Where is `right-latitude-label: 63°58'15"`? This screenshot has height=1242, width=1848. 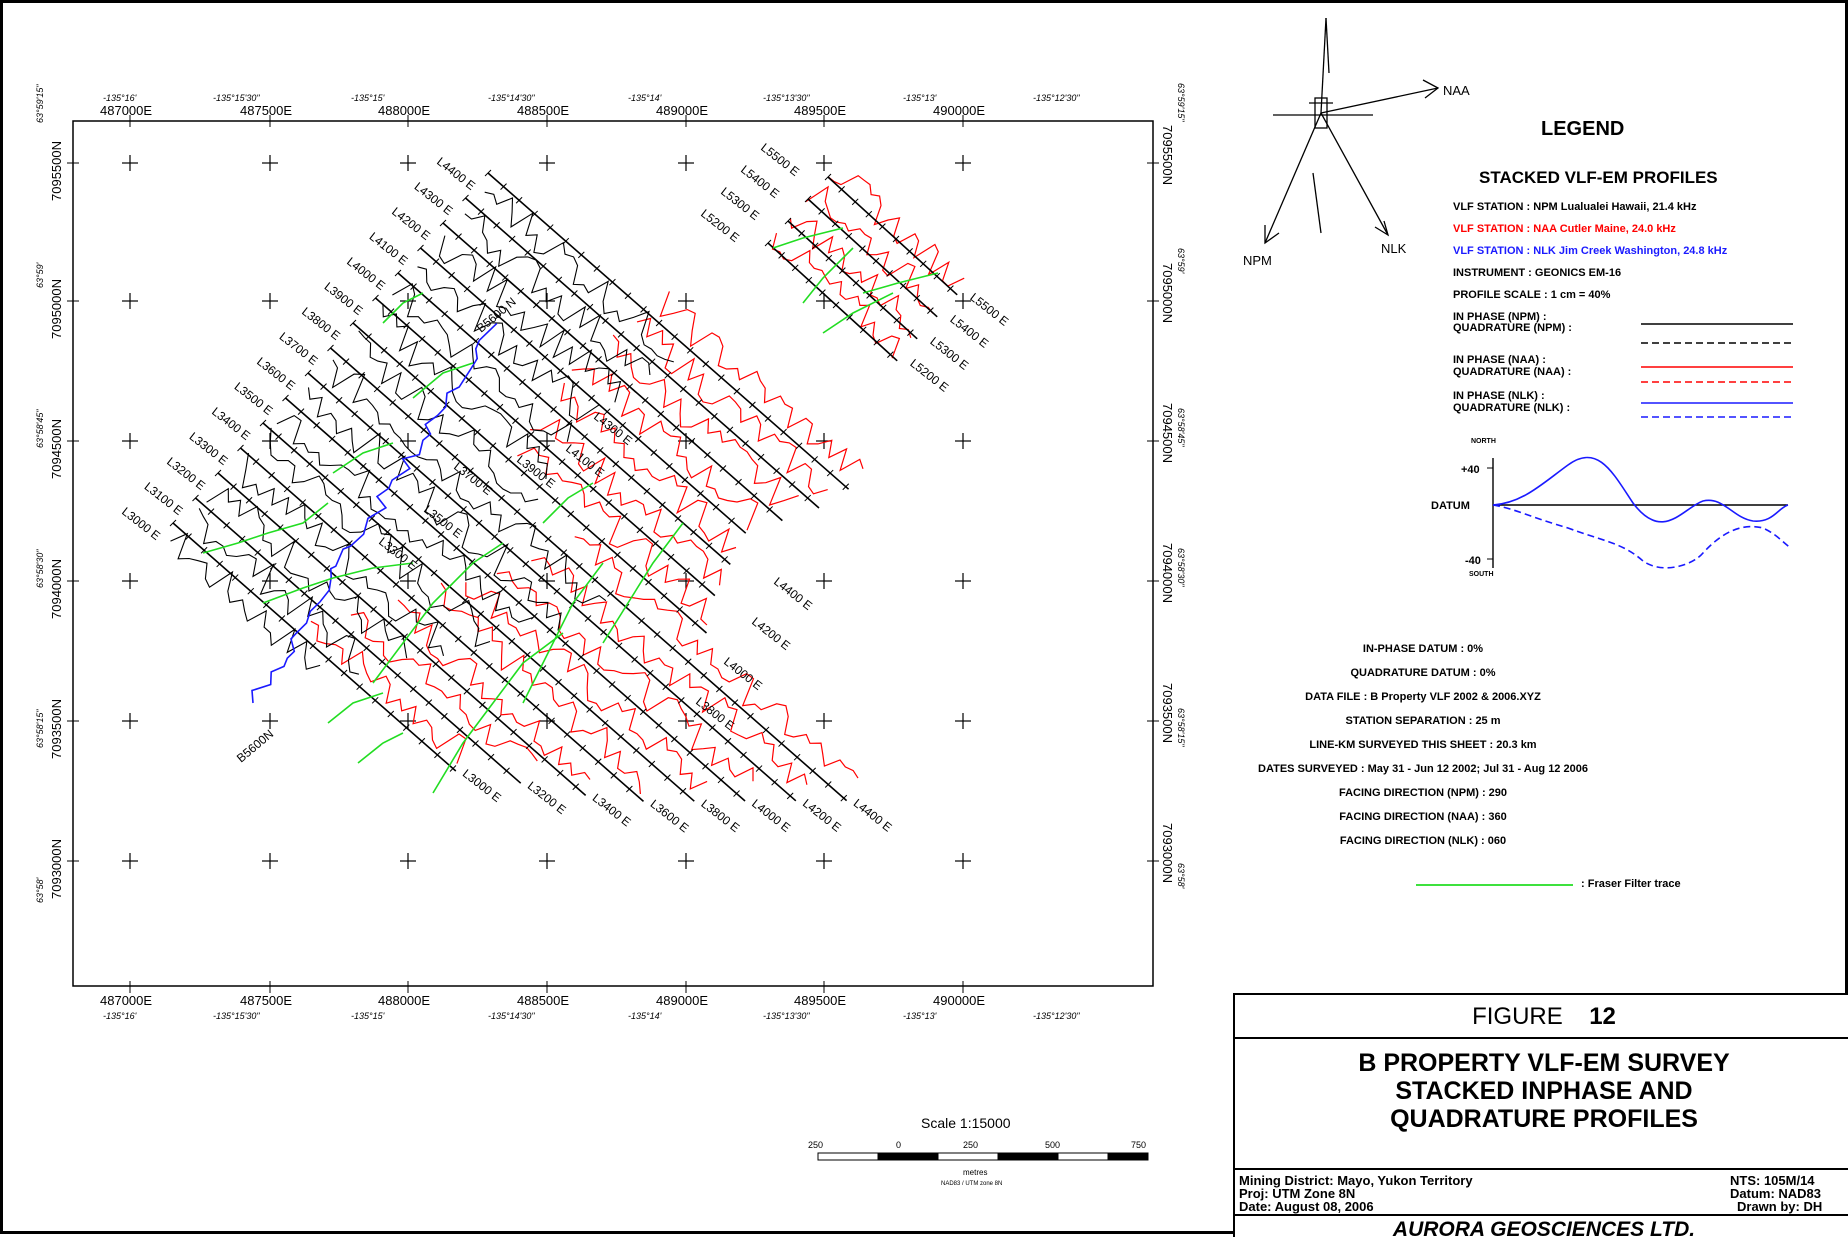
right-latitude-label: 63°58'15" is located at coordinates (1181, 727).